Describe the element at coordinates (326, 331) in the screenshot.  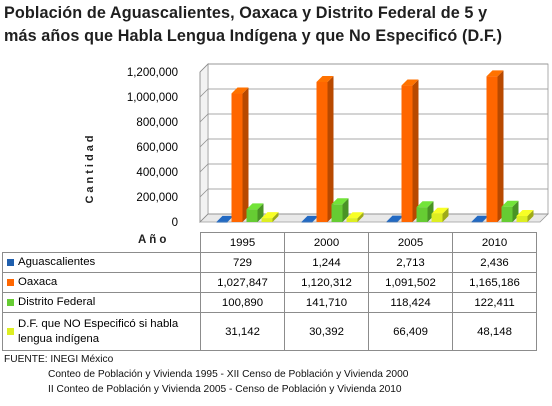
I see `table-cell: 30,392` at that location.